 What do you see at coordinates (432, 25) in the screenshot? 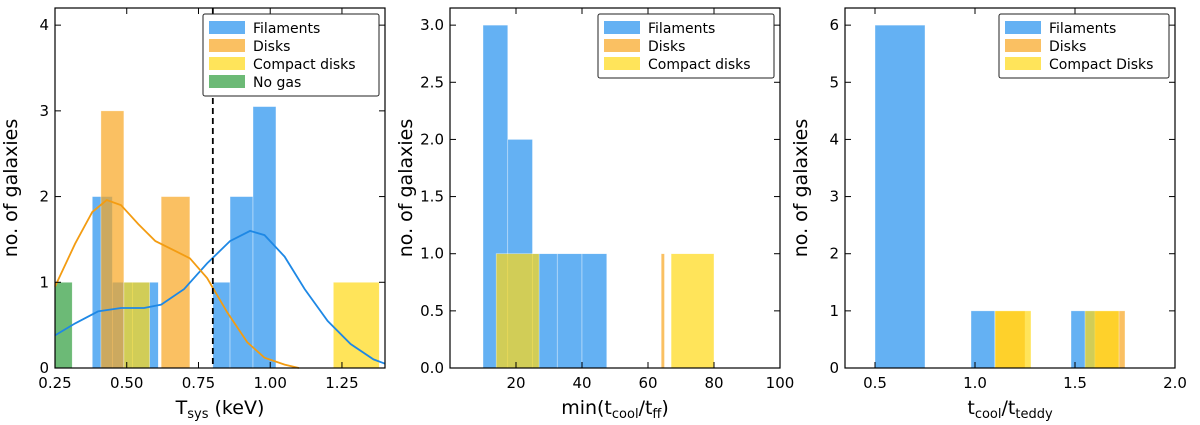
I see `y-tick-label: 3.0` at bounding box center [432, 25].